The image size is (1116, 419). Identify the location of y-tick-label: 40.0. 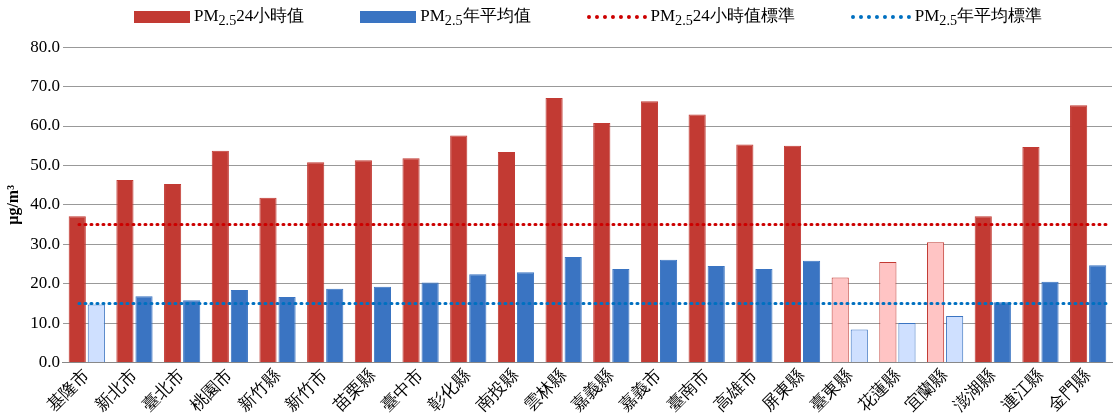
(45, 204).